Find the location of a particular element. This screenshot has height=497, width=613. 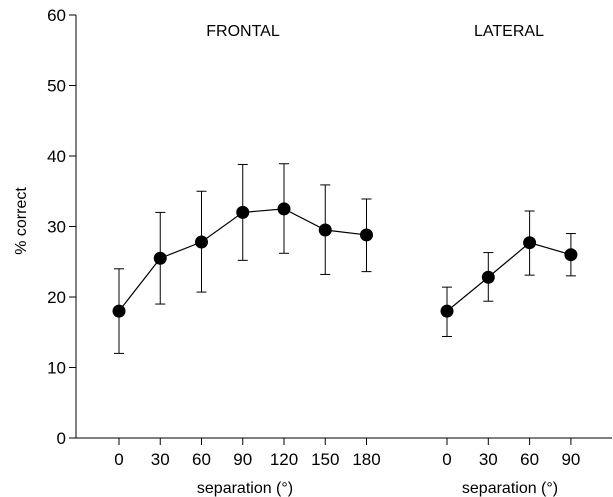

y-tick-label: 60 is located at coordinates (56, 15).